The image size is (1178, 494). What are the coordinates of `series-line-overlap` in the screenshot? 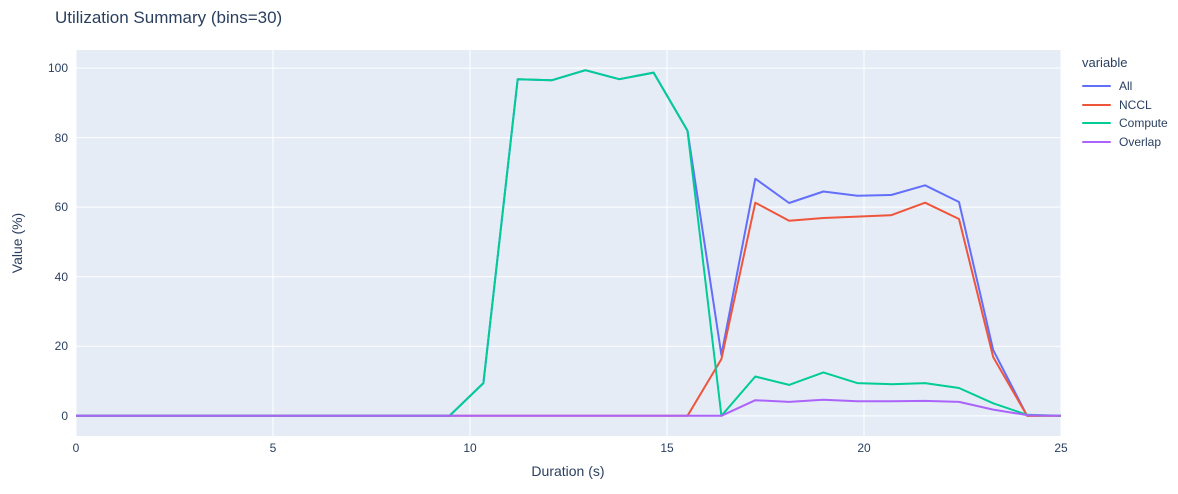 It's located at (568, 407).